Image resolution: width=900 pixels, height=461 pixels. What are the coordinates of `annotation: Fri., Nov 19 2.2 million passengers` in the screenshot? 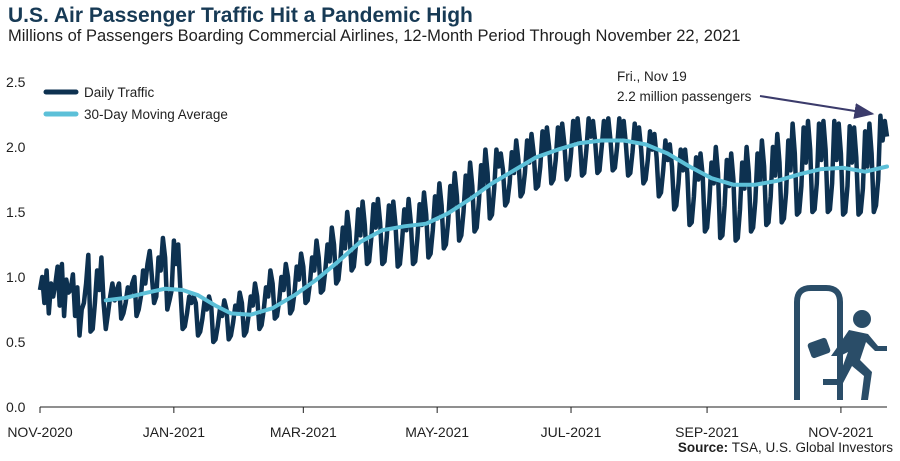 It's located at (746, 94).